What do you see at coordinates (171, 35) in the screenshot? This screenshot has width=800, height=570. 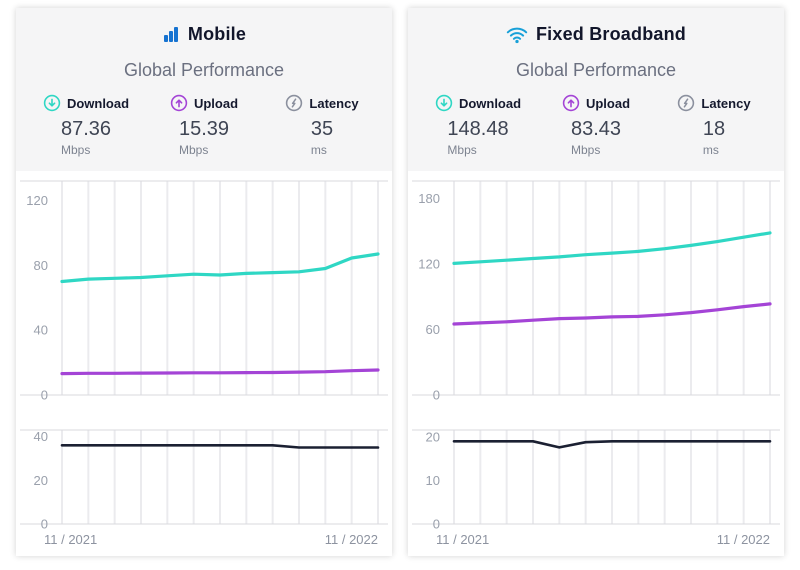 I see `mobile-bar-chart-icon` at bounding box center [171, 35].